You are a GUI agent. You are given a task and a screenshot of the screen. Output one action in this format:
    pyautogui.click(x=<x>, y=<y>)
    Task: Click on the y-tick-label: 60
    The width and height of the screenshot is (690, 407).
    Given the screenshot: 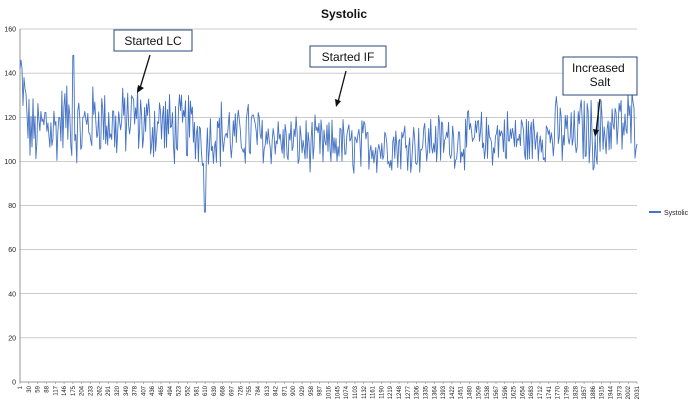 What is the action you would take?
    pyautogui.click(x=12, y=250)
    